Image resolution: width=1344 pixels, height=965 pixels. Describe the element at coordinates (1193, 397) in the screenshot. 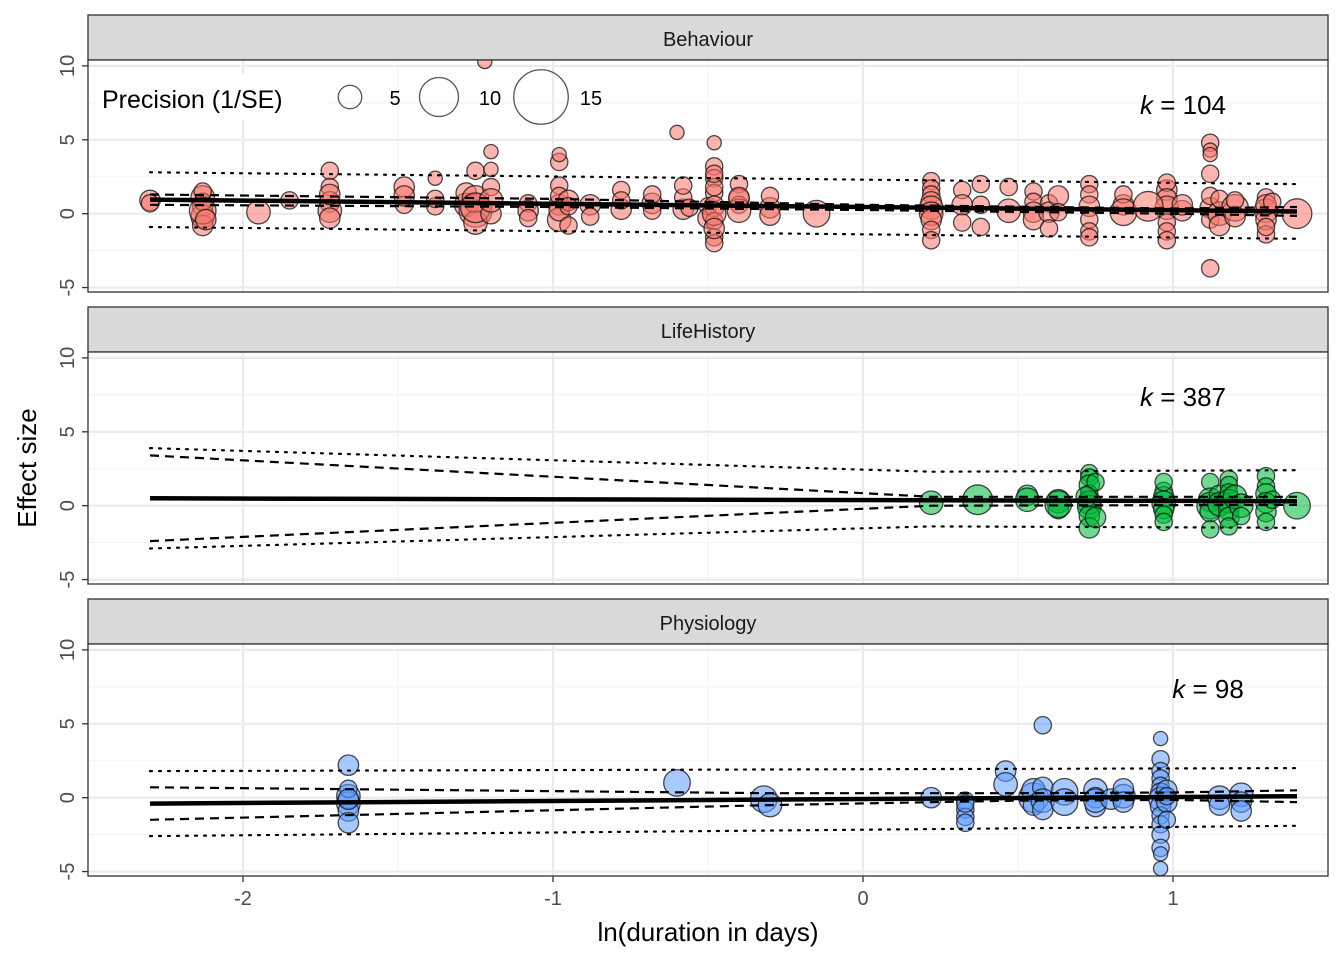

I see `k-annotation-value: = 387` at that location.